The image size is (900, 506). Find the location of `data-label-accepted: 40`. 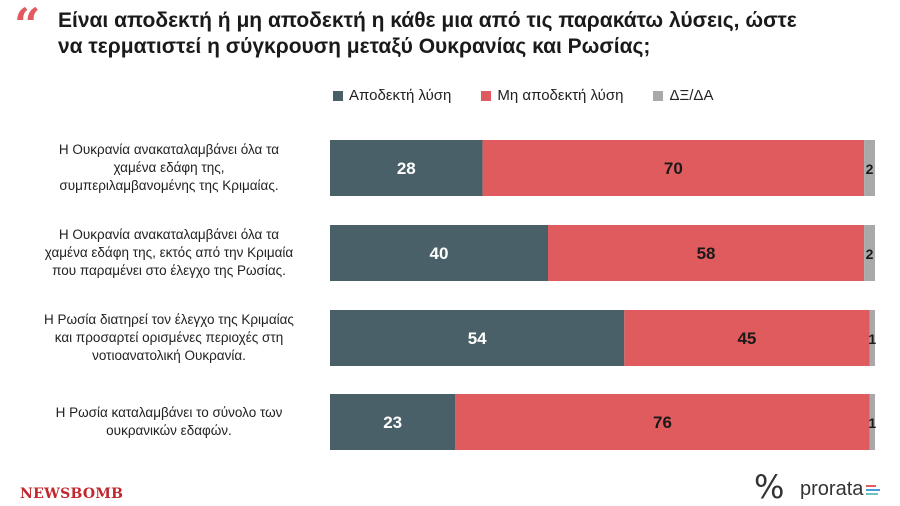

data-label-accepted: 40 is located at coordinates (439, 253).